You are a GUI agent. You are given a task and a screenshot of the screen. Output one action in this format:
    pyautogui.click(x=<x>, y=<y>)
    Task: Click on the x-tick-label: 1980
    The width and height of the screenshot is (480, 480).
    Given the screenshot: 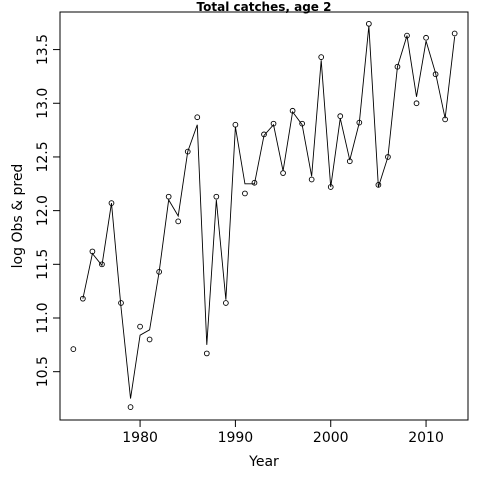 What is the action you would take?
    pyautogui.click(x=140, y=438)
    